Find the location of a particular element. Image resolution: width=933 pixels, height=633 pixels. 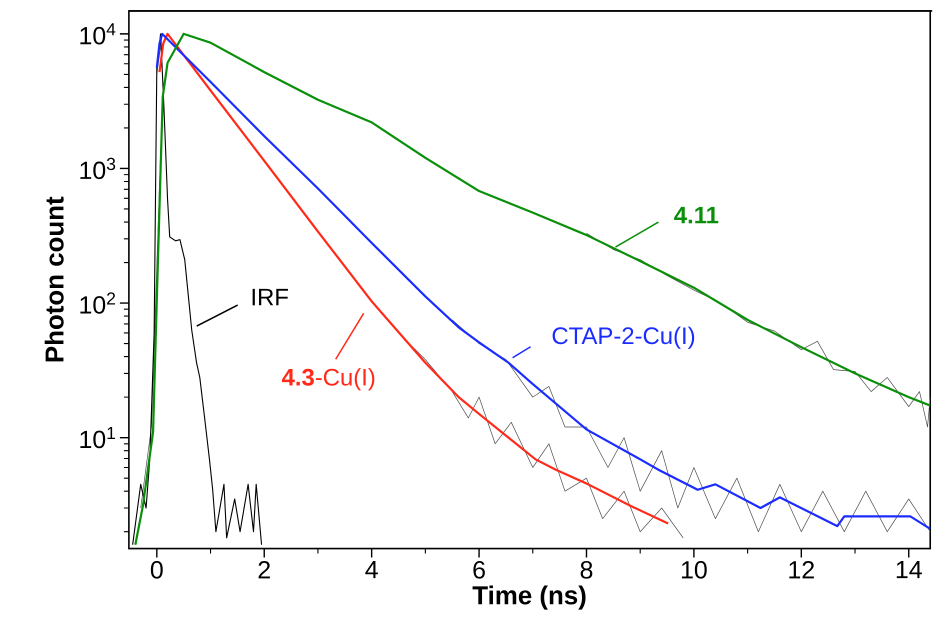

x-tick-label: 10 is located at coordinates (694, 569).